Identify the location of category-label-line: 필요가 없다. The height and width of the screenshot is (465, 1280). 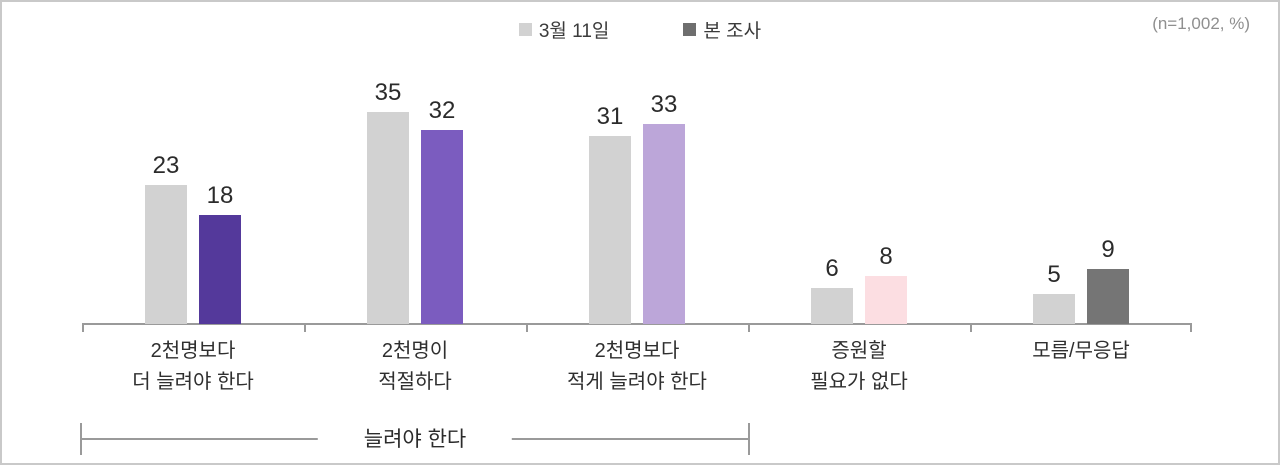
(859, 382).